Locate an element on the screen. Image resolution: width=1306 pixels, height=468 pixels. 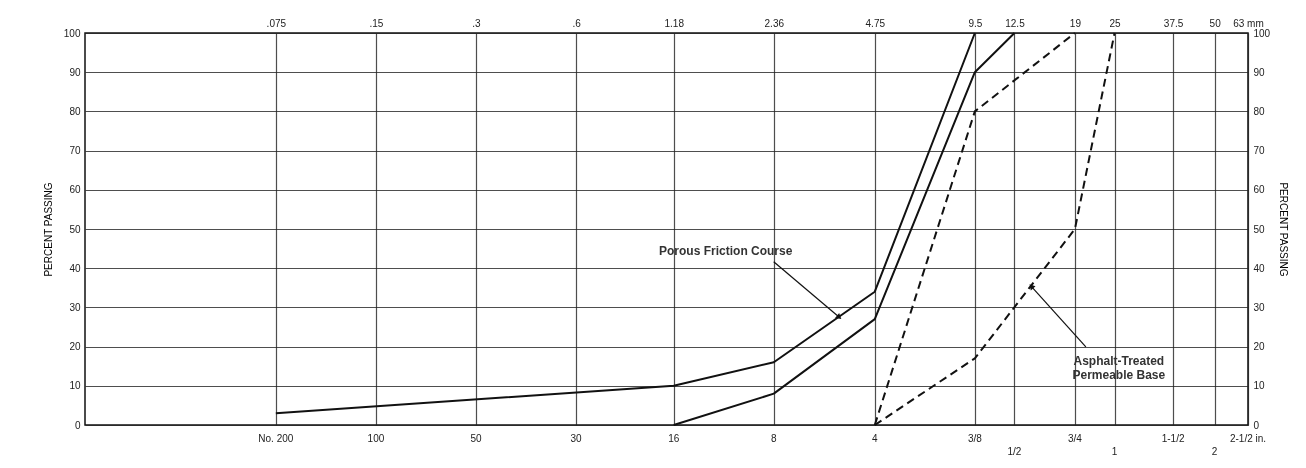
text: 3/8 is located at coordinates (975, 438).